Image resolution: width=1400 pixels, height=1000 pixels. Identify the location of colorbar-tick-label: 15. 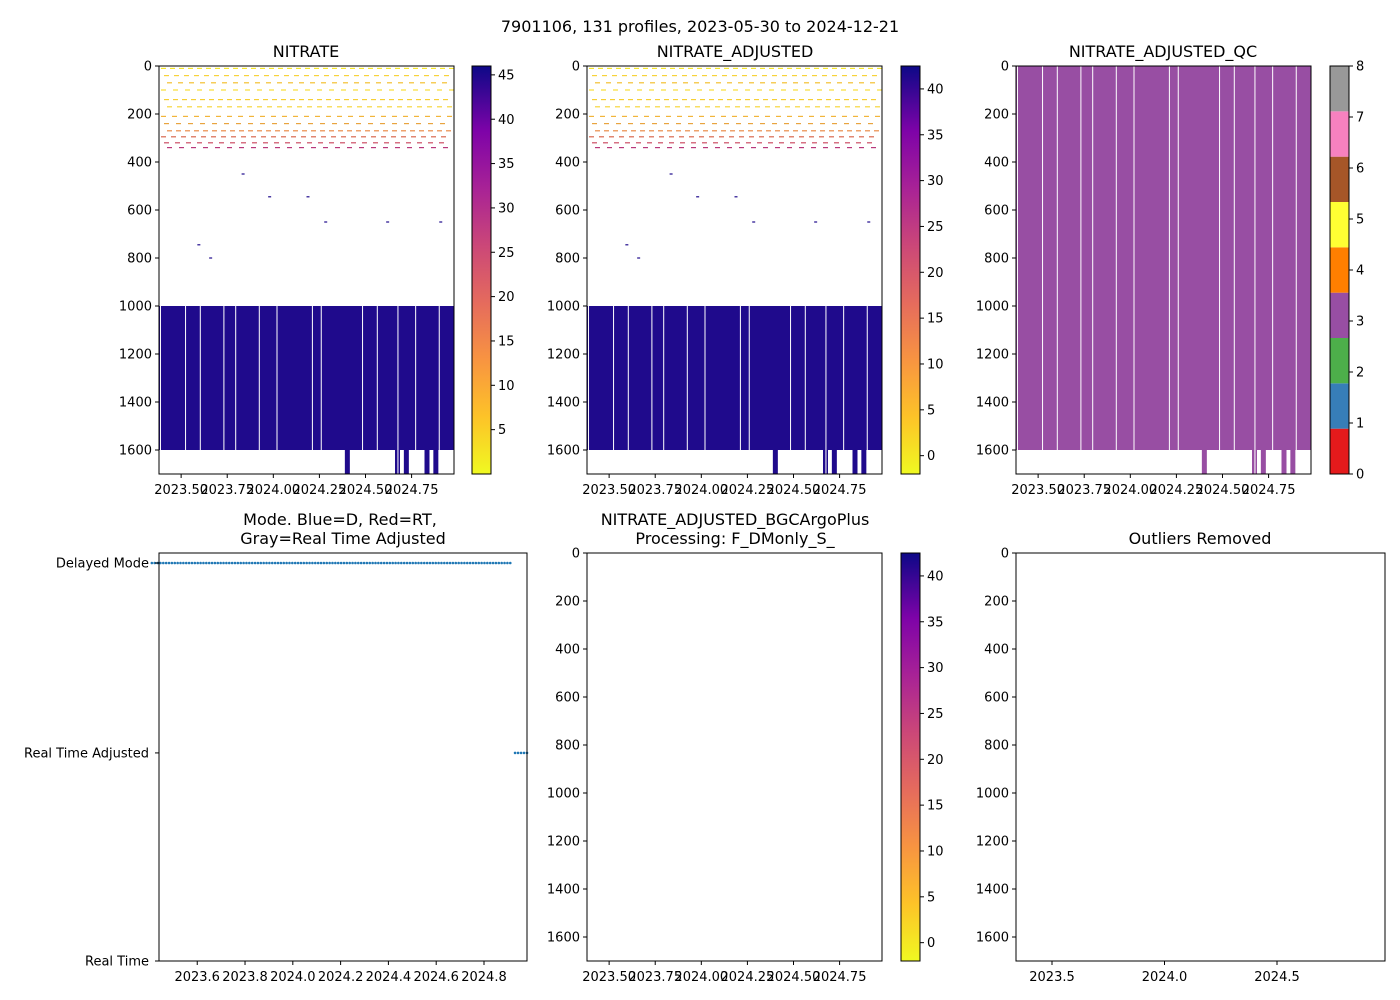
(935, 319).